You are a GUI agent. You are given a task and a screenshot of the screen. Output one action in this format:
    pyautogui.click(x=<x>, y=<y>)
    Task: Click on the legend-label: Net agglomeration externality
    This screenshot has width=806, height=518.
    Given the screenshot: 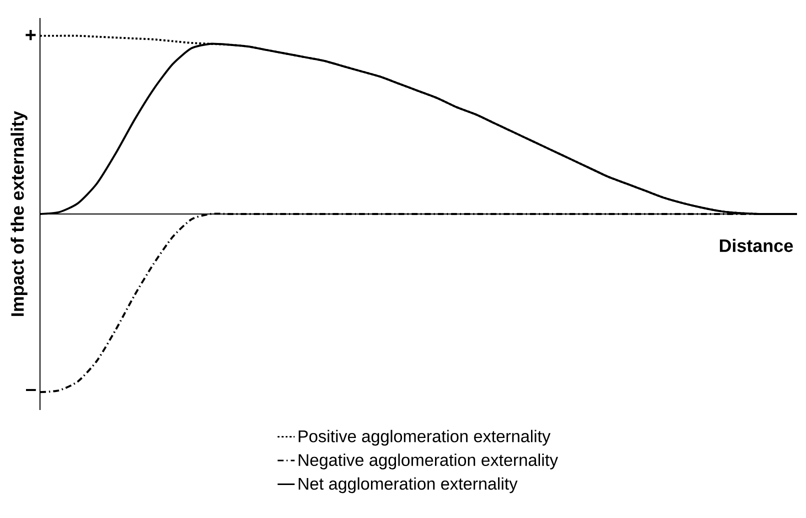 What is the action you would take?
    pyautogui.click(x=408, y=485)
    